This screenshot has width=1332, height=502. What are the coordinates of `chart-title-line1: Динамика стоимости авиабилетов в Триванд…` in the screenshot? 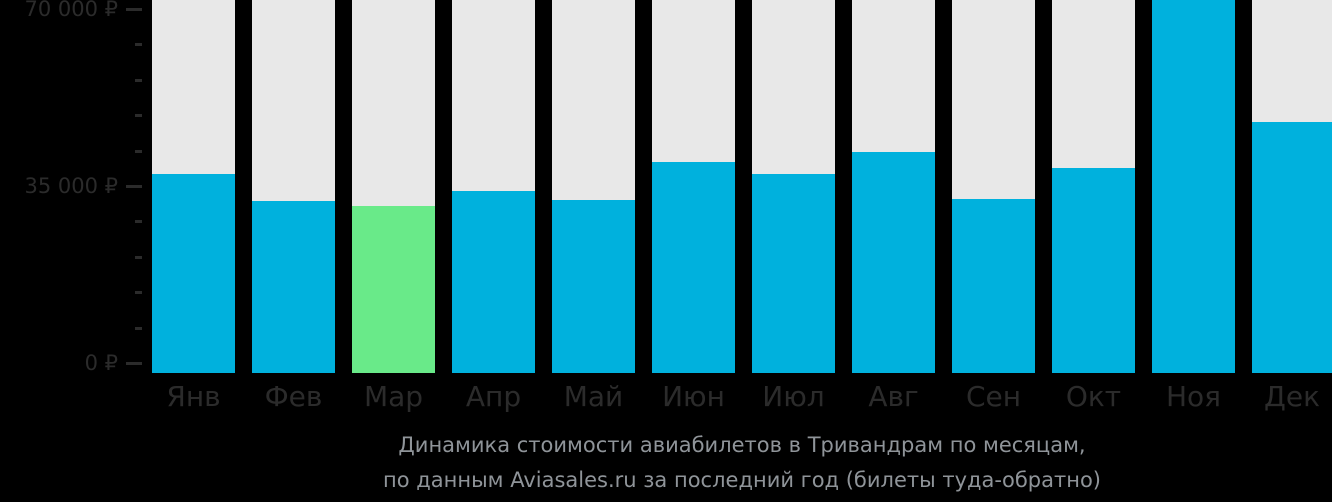 It's located at (742, 445).